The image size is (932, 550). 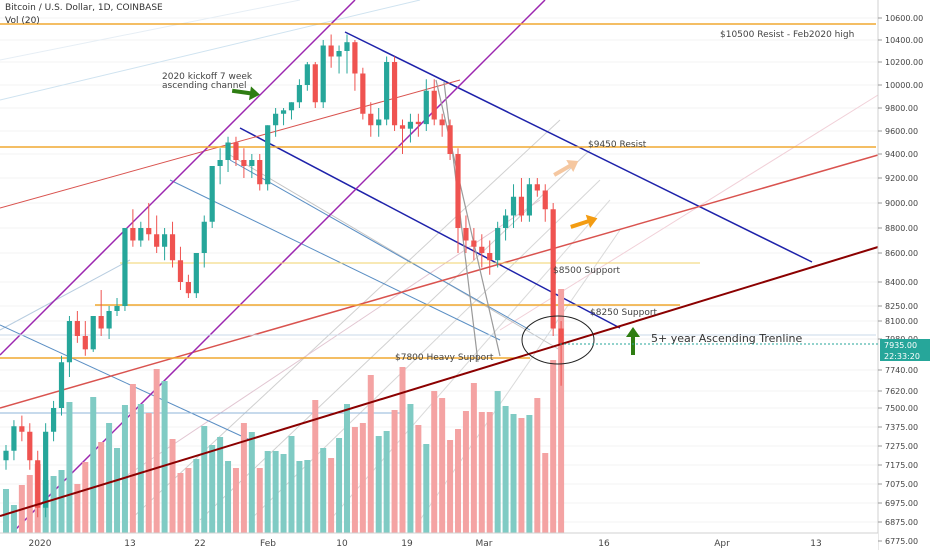 I want to click on price-tick-label: 7375.00, so click(x=901, y=427).